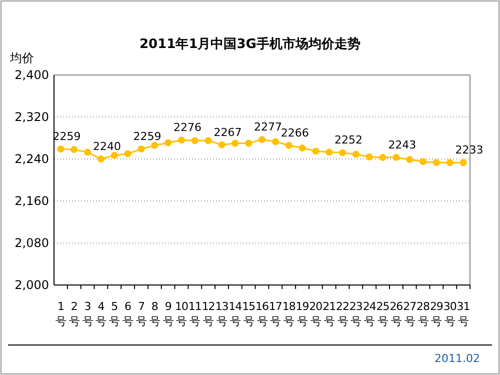 This screenshot has height=375, width=500. I want to click on x-tick-label: 17号, so click(275, 314).